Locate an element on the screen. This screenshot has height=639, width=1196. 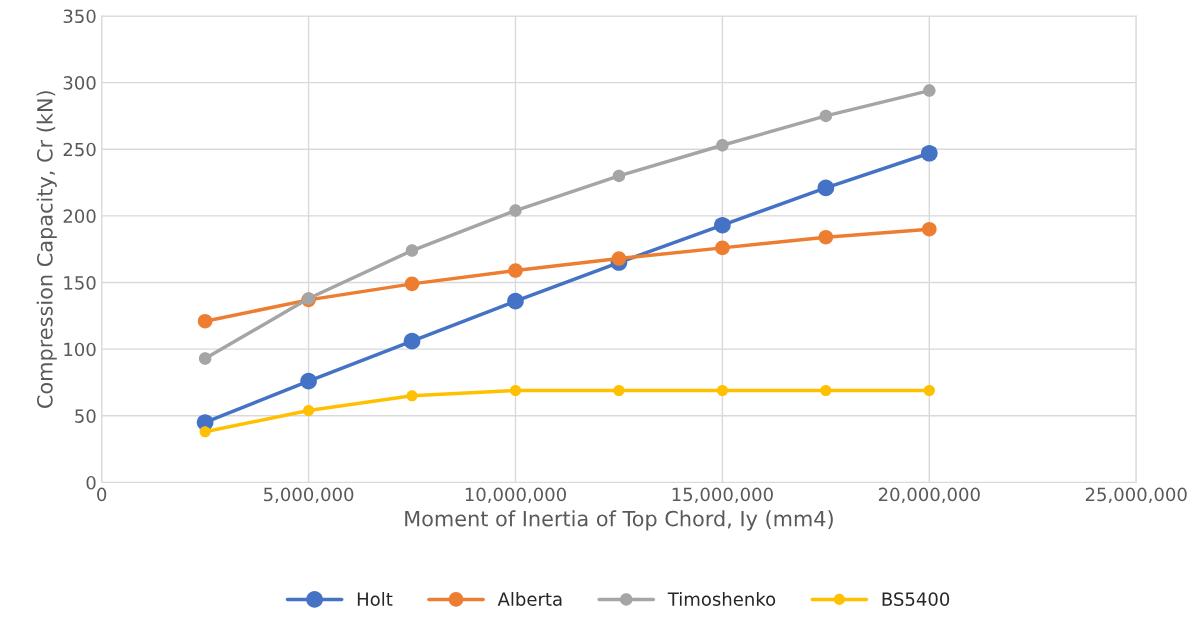
x-tick-label: 25,000,000 is located at coordinates (1136, 495).